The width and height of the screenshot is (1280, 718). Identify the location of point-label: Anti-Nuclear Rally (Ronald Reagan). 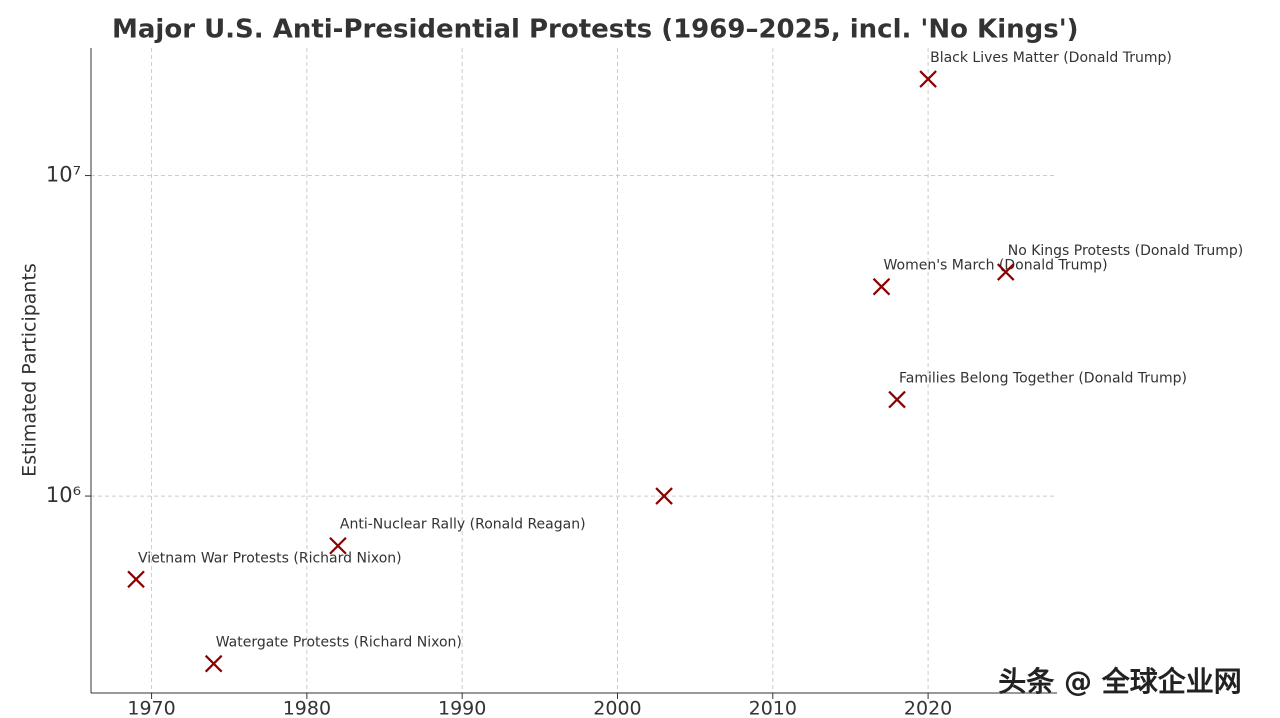
(463, 525).